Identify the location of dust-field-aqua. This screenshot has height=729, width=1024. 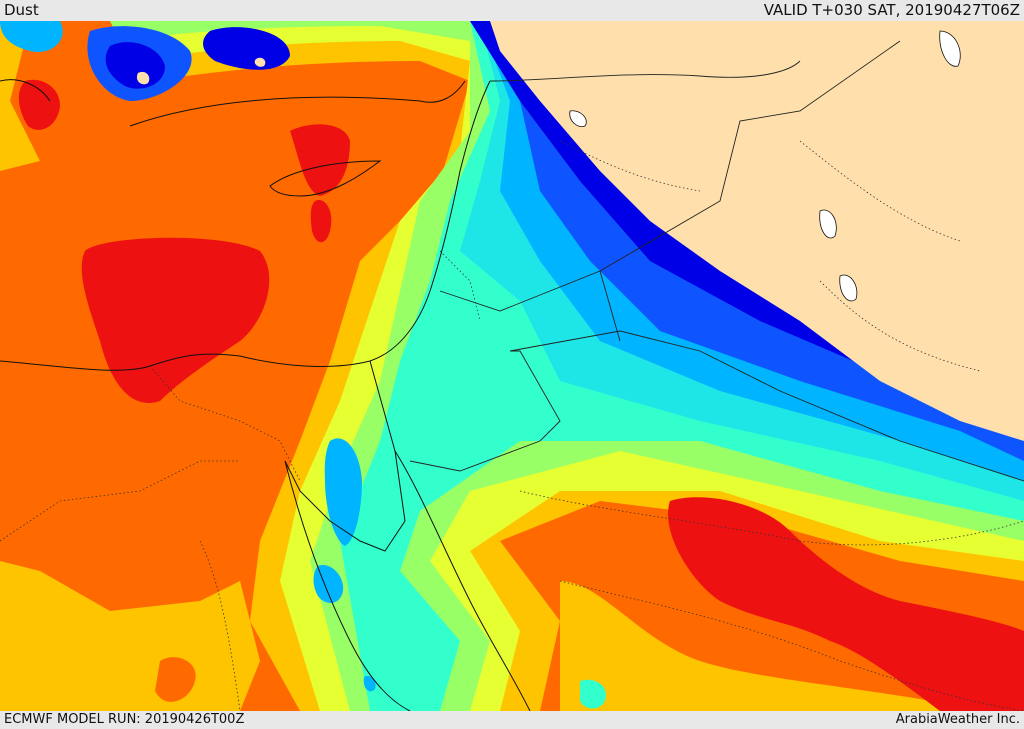
(593, 694).